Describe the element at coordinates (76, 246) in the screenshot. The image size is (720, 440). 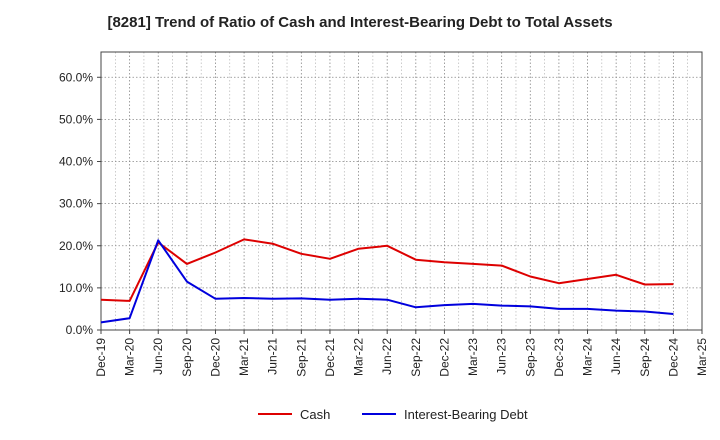
I see `y-tick-label: 20.0%` at that location.